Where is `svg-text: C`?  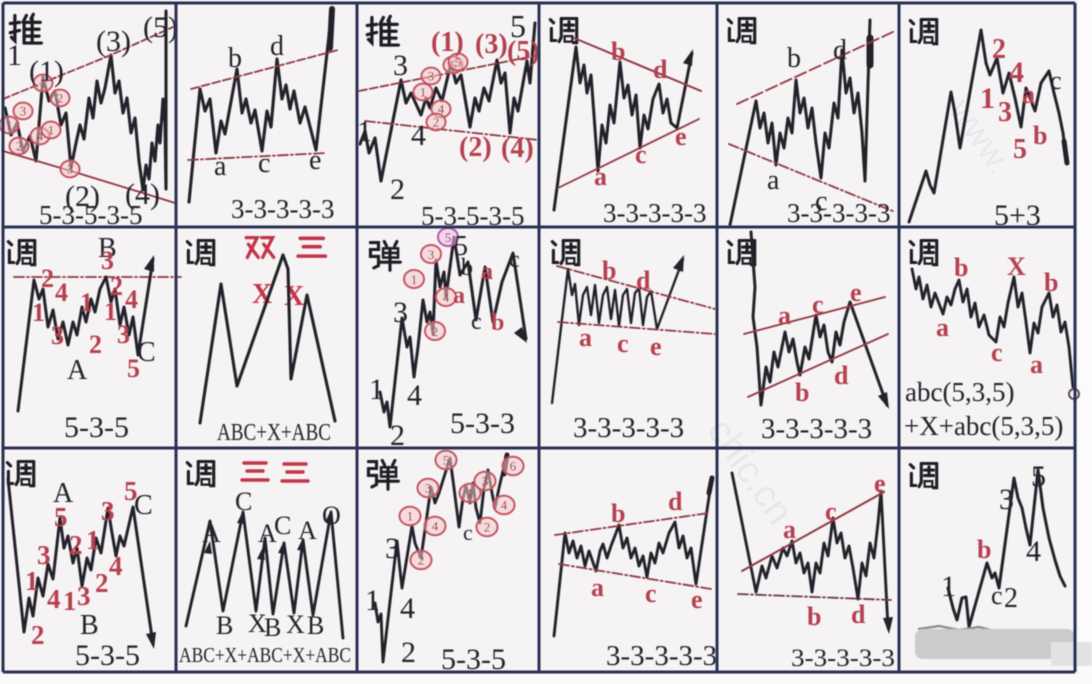
svg-text: C is located at coordinates (146, 352).